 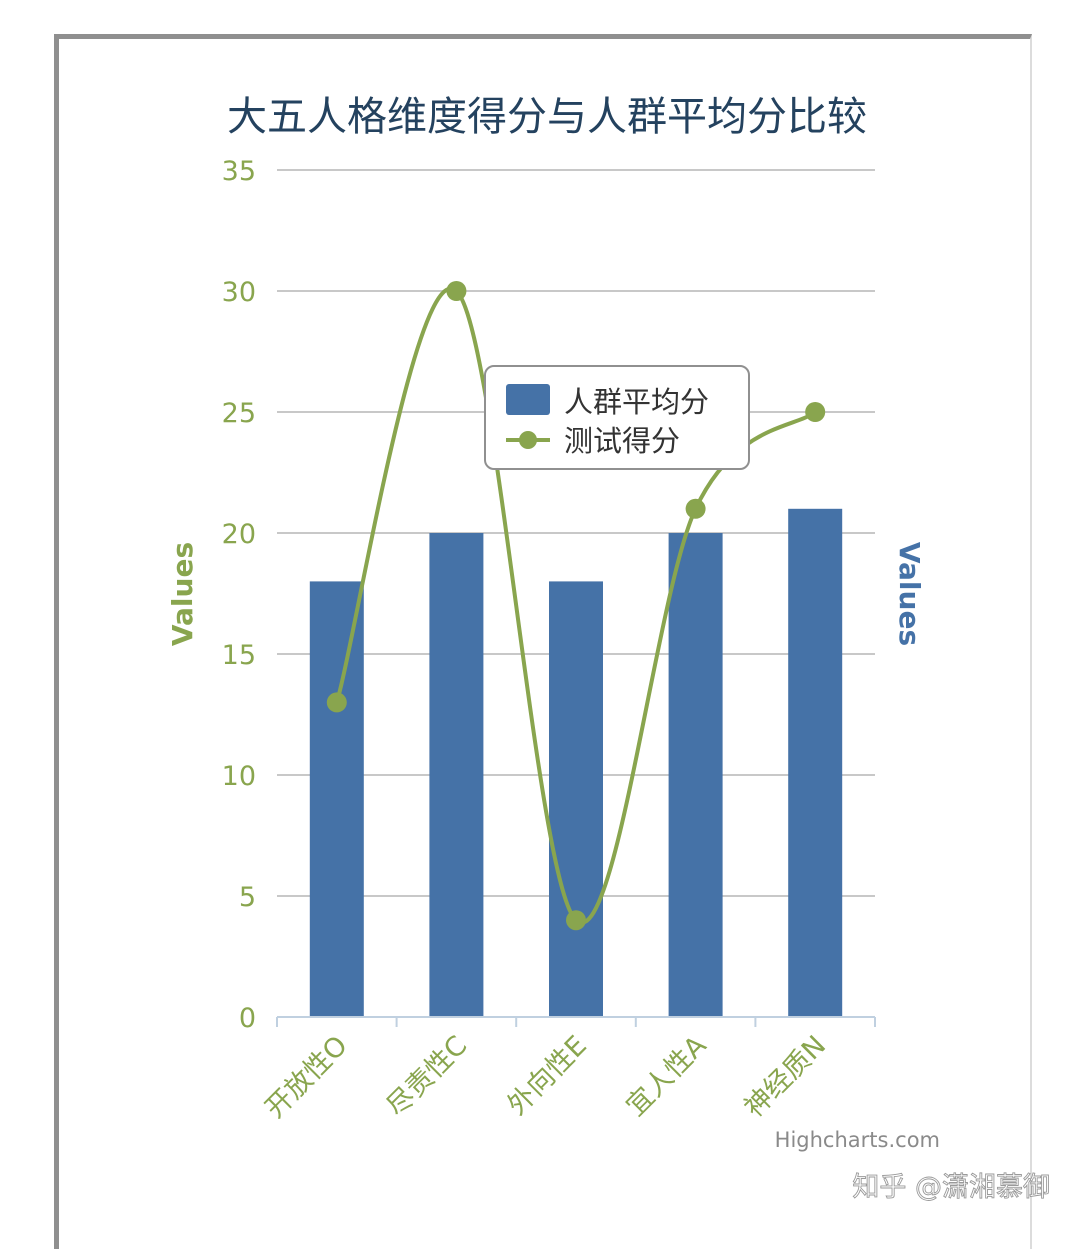 What do you see at coordinates (857, 1140) in the screenshot?
I see `credits-link: Highcharts.com` at bounding box center [857, 1140].